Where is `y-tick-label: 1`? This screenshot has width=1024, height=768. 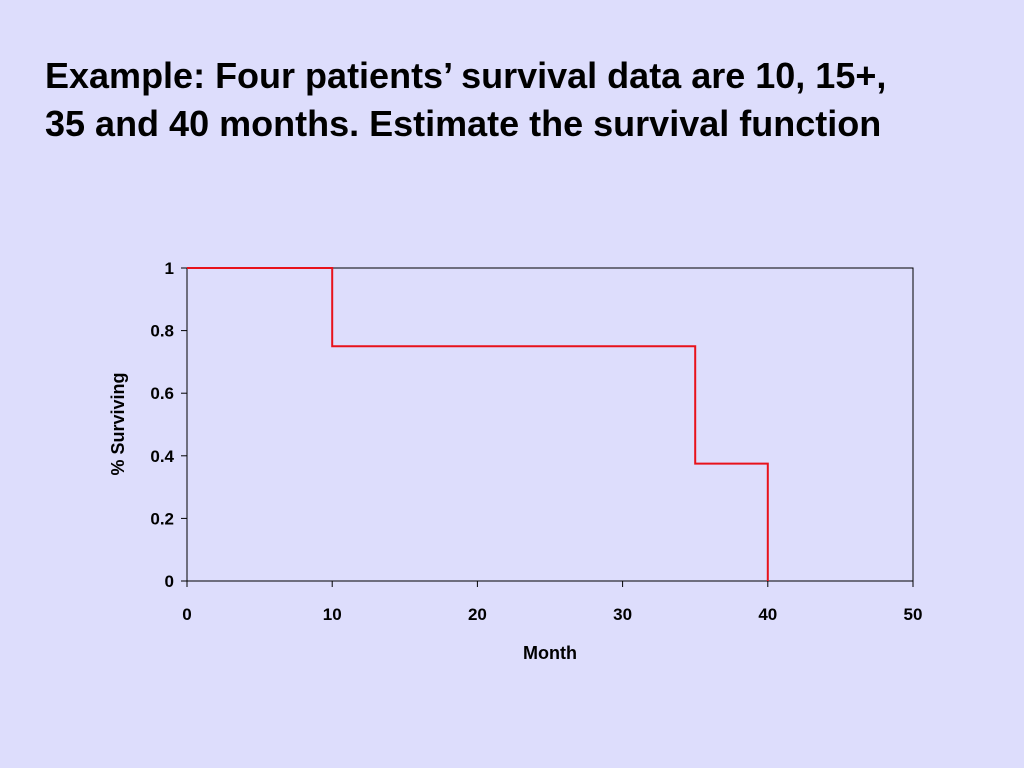 y-tick-label: 1 is located at coordinates (169, 268).